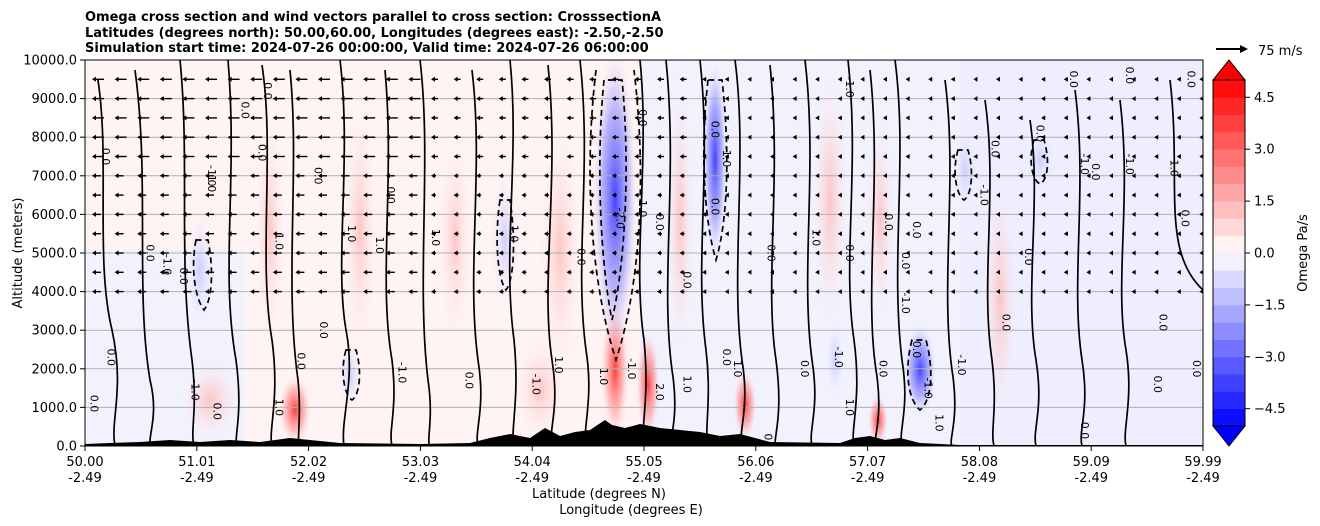 The height and width of the screenshot is (526, 1320). Describe the element at coordinates (1303, 253) in the screenshot. I see `colorbar-label: Omega Pa/s` at that location.